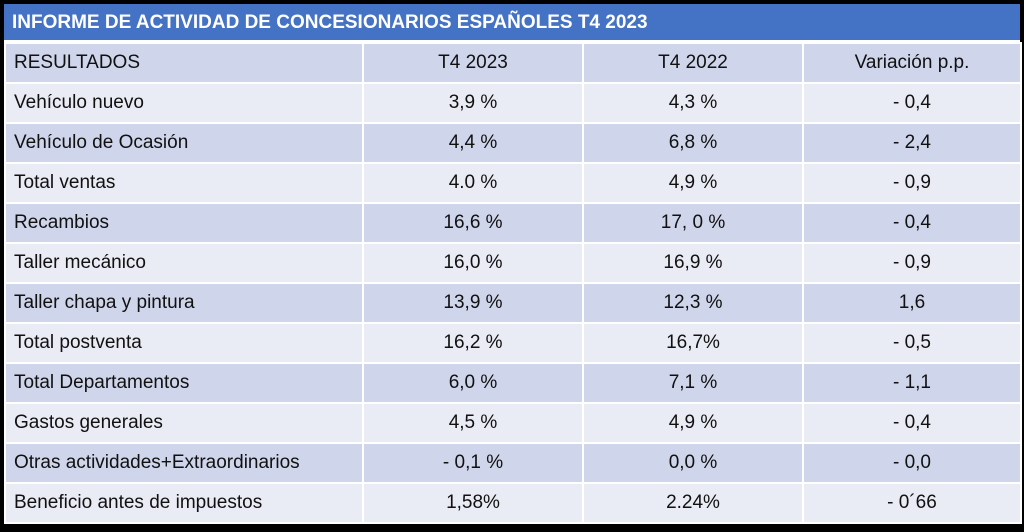 This screenshot has width=1024, height=532. Describe the element at coordinates (912, 143) in the screenshot. I see `table-cell: - 2,4` at that location.